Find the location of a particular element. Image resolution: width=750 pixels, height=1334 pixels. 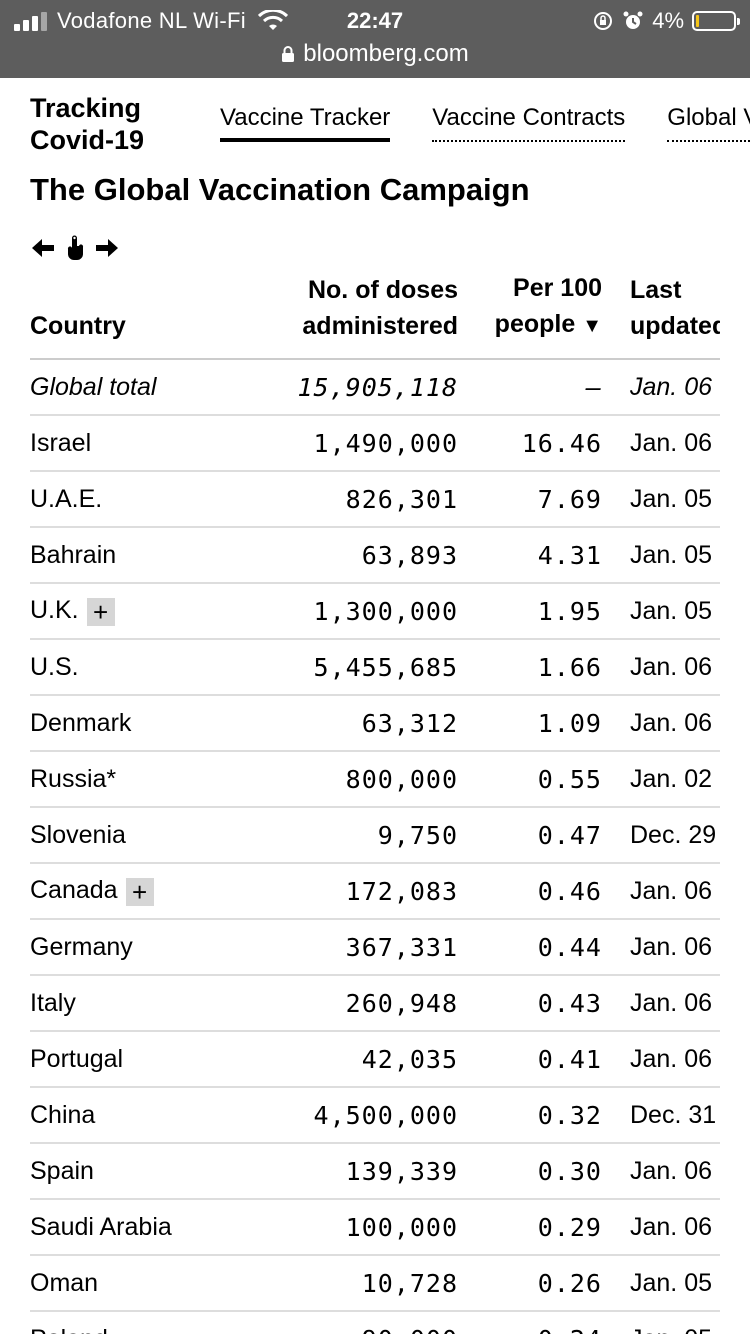

table-row: China 4,500,000 0.32 Dec. 31 is located at coordinates (375, 1115).